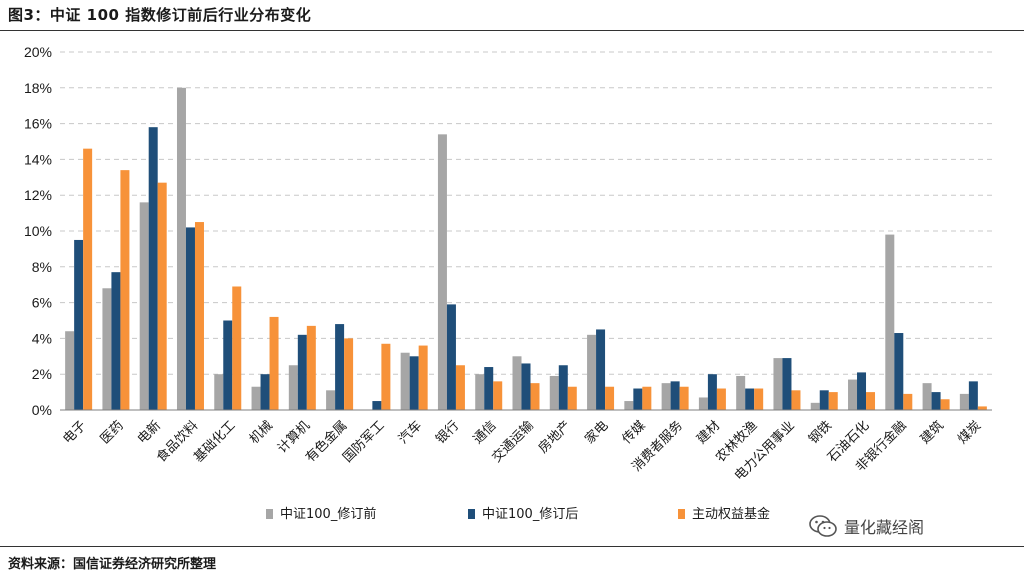  Describe the element at coordinates (42, 338) in the screenshot. I see `y-tick-label: 4%` at that location.